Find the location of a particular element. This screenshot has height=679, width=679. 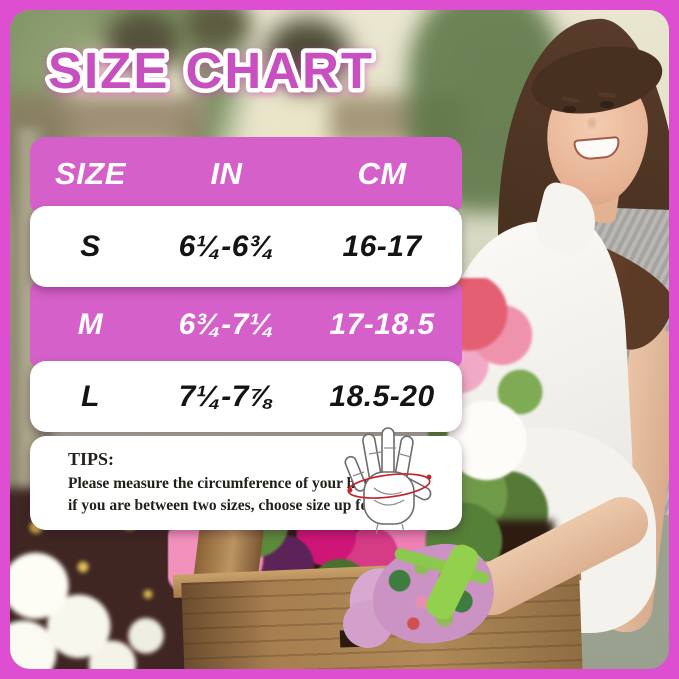

table-row-size-l: L 7¼-7⅞ 18.5-20 is located at coordinates (246, 396).